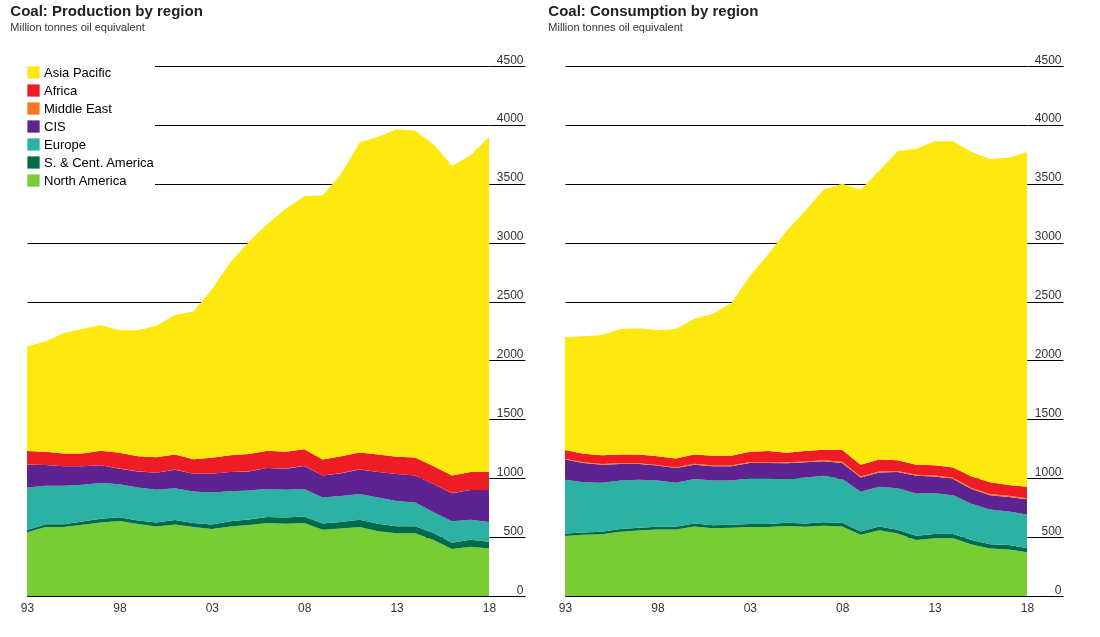  Describe the element at coordinates (106, 10) in the screenshot. I see `chart-title: Coal: Production by region` at that location.